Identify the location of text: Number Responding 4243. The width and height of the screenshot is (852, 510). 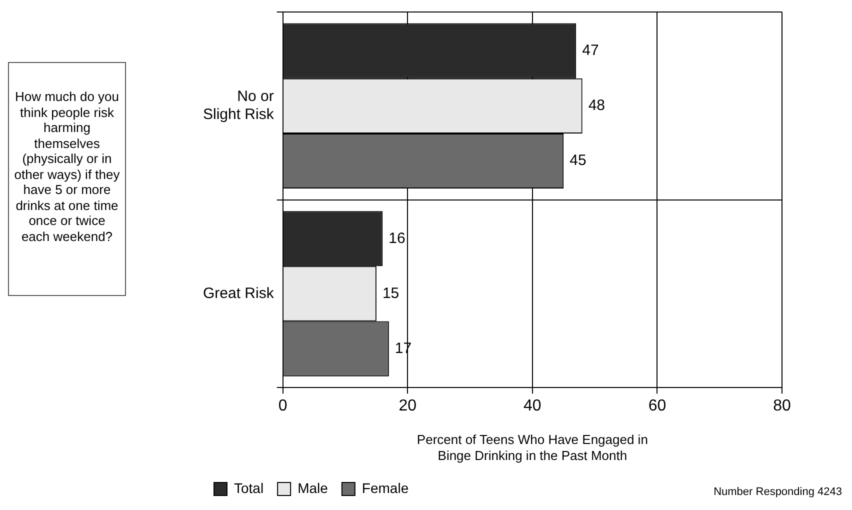
(778, 492).